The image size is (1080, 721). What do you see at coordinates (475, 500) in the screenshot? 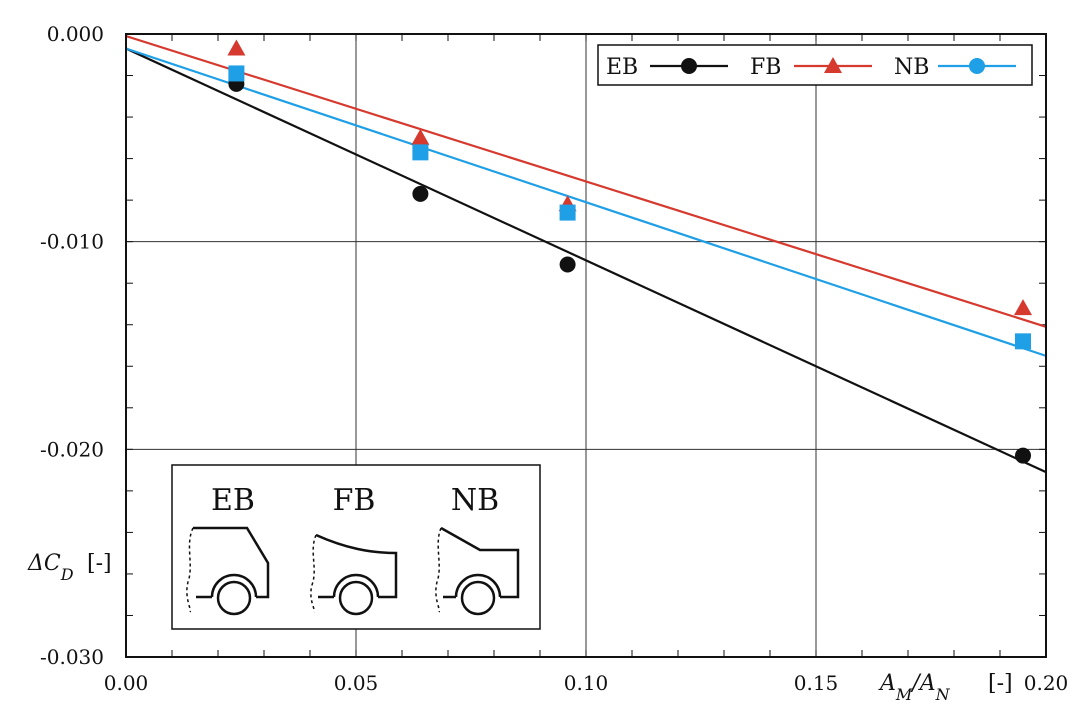
I see `inset-label-nb: NB` at bounding box center [475, 500].